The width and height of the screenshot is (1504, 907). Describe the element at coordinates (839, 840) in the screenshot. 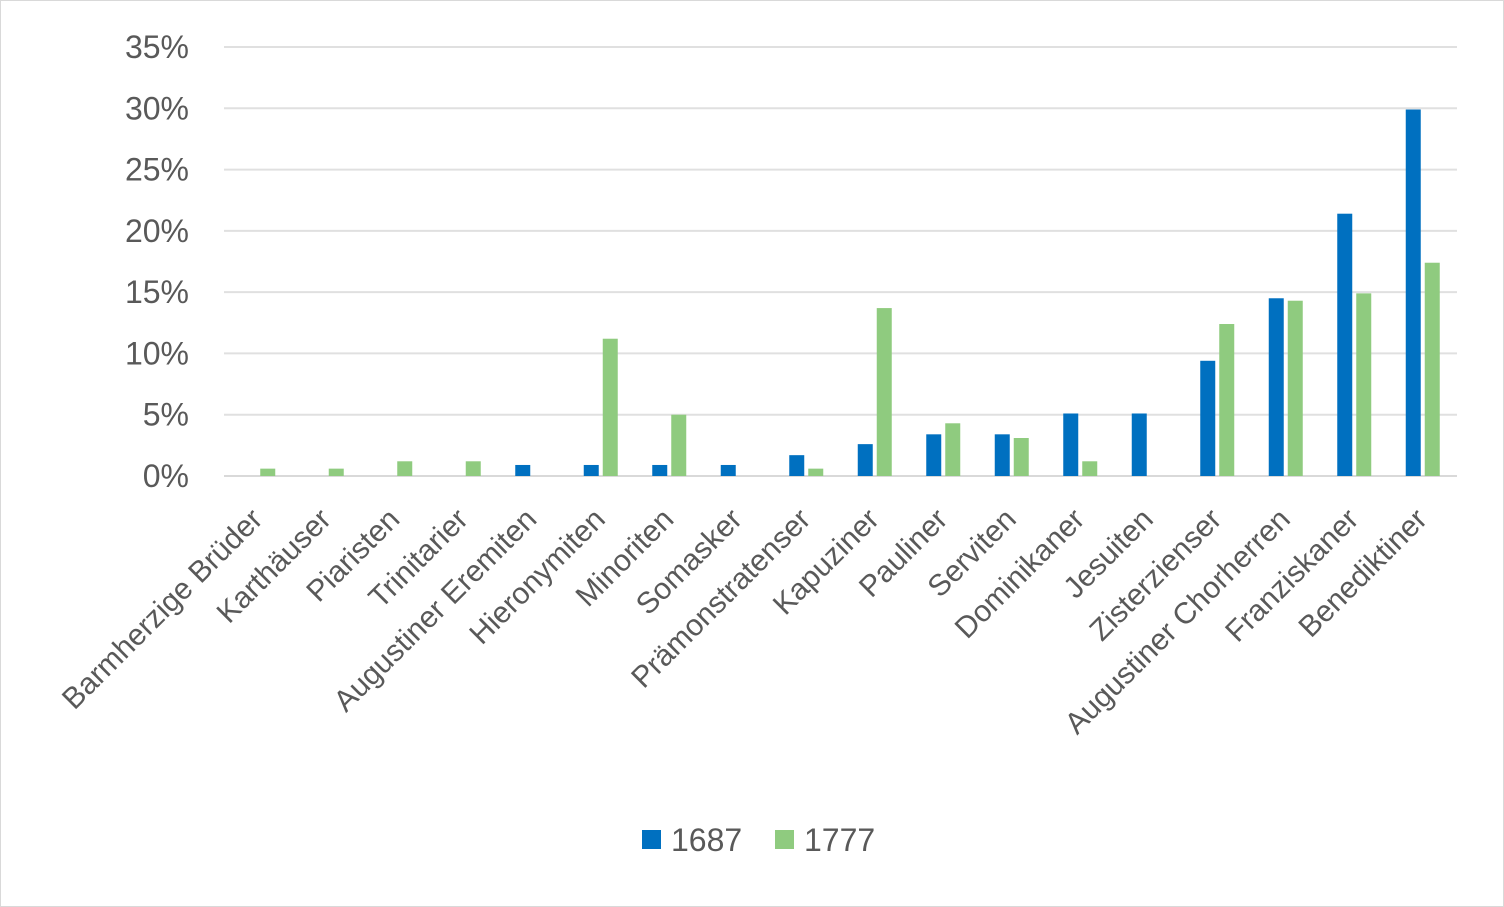

I see `legend-label: 1777` at that location.